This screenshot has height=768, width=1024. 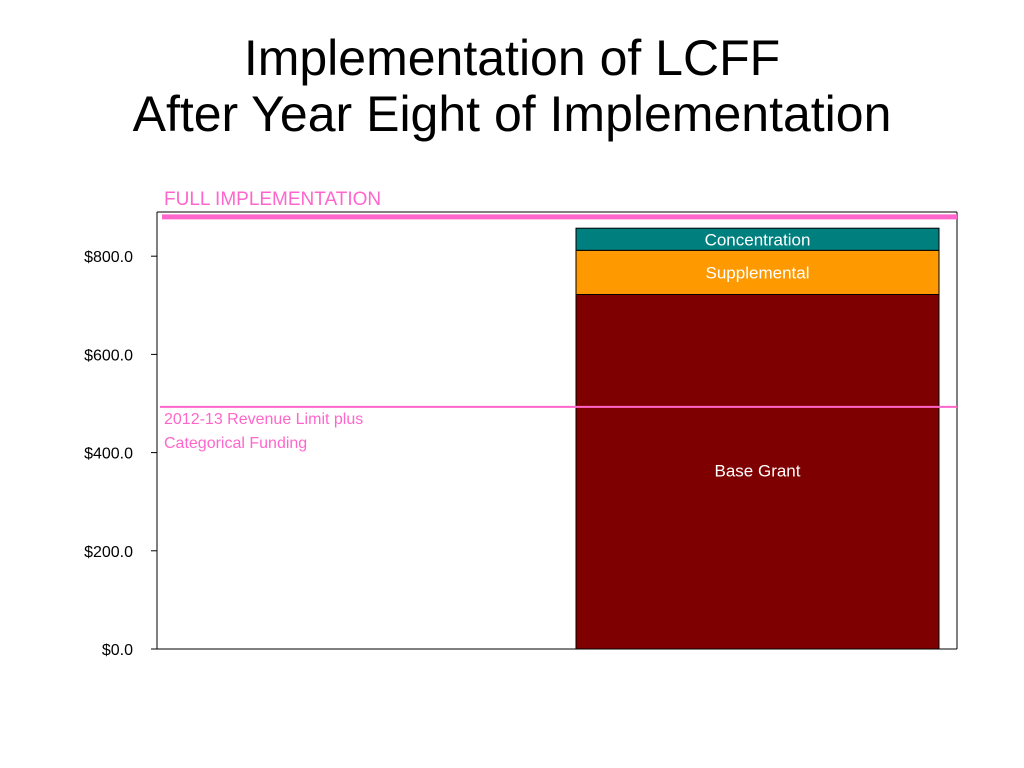 What do you see at coordinates (117, 650) in the screenshot?
I see `y-tick-label: $0.0` at bounding box center [117, 650].